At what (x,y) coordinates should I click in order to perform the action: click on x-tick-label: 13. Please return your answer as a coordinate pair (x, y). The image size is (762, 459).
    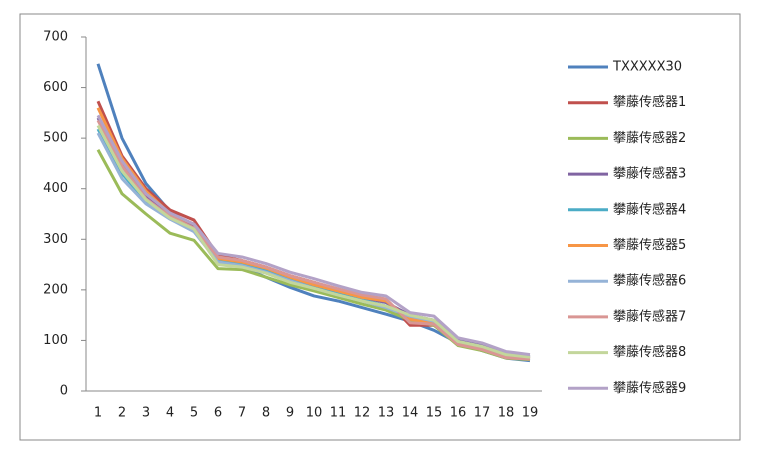
    Looking at the image, I should click on (386, 413).